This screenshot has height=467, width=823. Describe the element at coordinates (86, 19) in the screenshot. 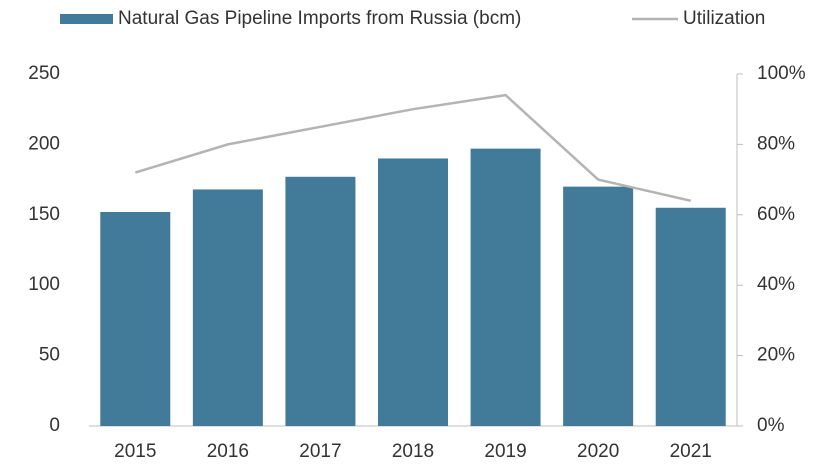

I see `legend-swatch` at that location.